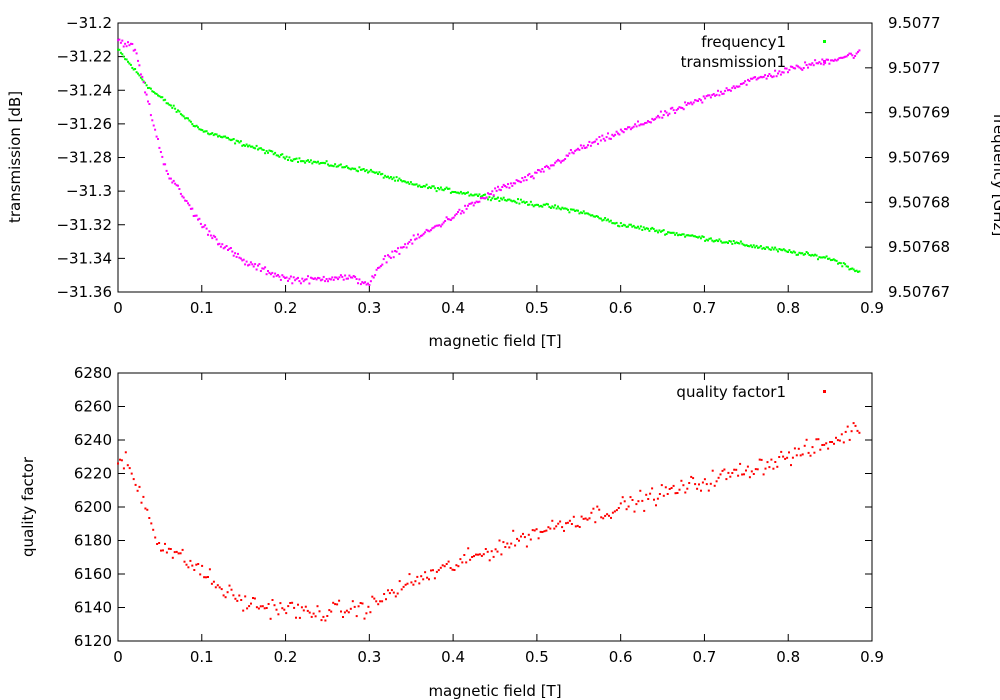 This screenshot has width=1000, height=700. Describe the element at coordinates (202, 308) in the screenshot. I see `x-tick-label: 0.1` at that location.